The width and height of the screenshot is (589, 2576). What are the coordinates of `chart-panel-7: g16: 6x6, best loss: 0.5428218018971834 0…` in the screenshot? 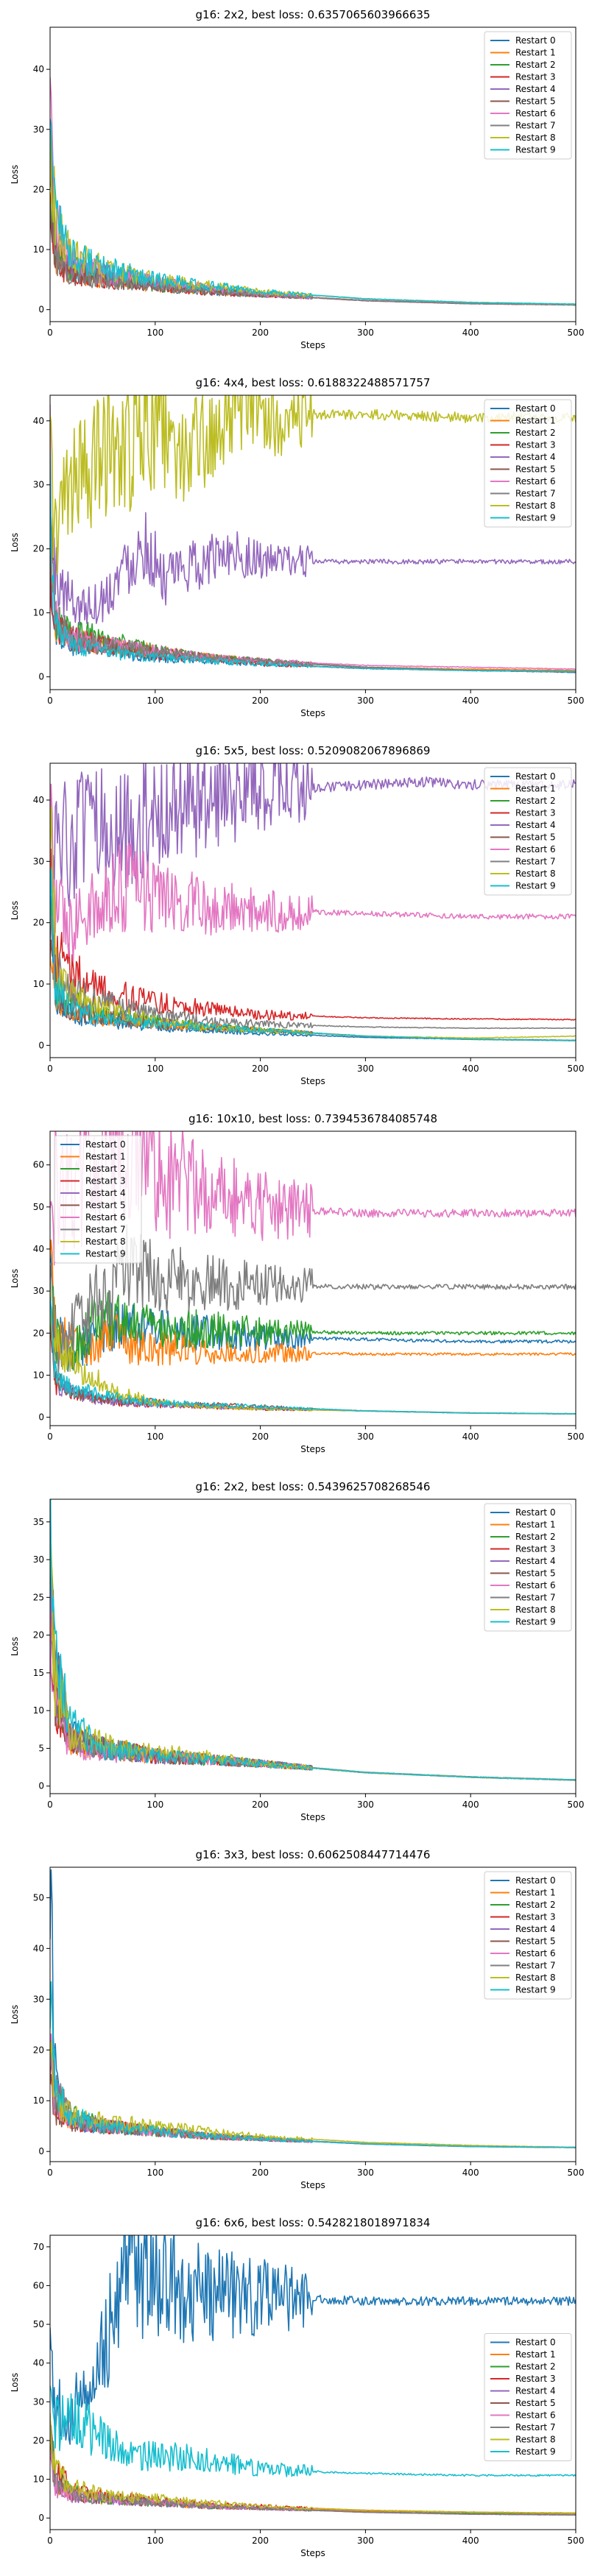 It's located at (297, 2387).